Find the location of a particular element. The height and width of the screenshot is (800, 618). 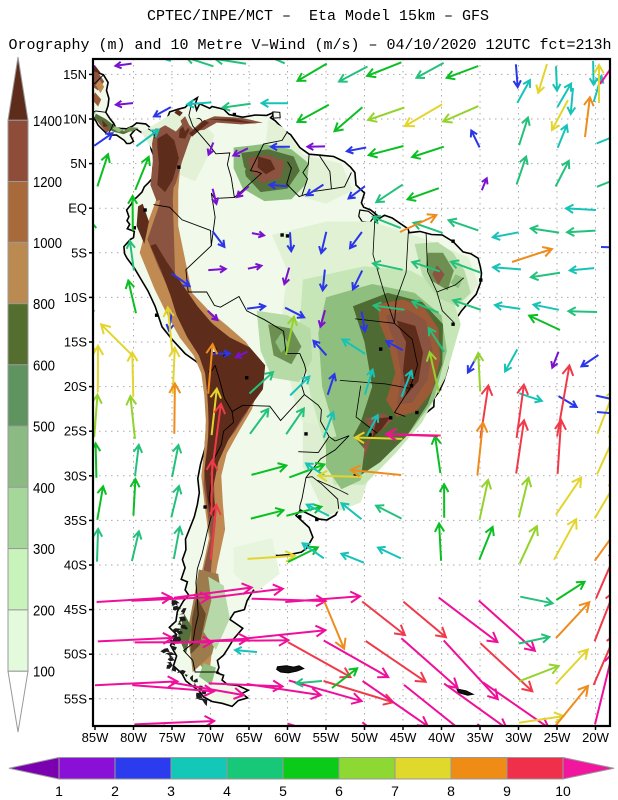

svg-text: 5 is located at coordinates (283, 791).